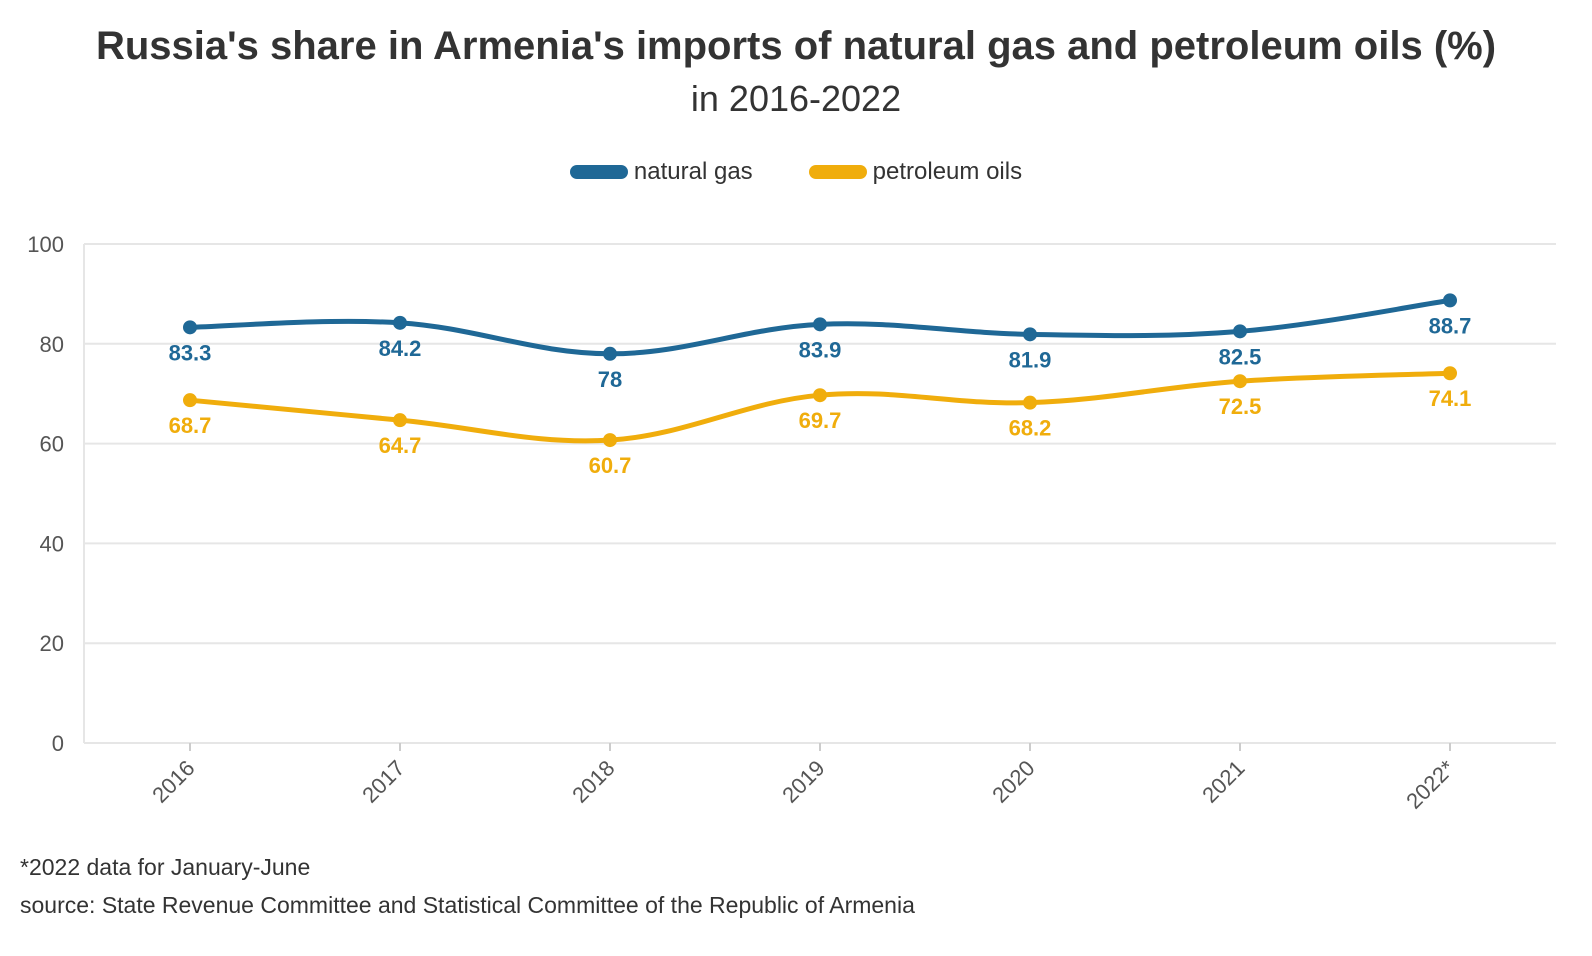 The width and height of the screenshot is (1592, 956). What do you see at coordinates (837, 172) in the screenshot?
I see `legend-swatch-petroleum-oils` at bounding box center [837, 172].